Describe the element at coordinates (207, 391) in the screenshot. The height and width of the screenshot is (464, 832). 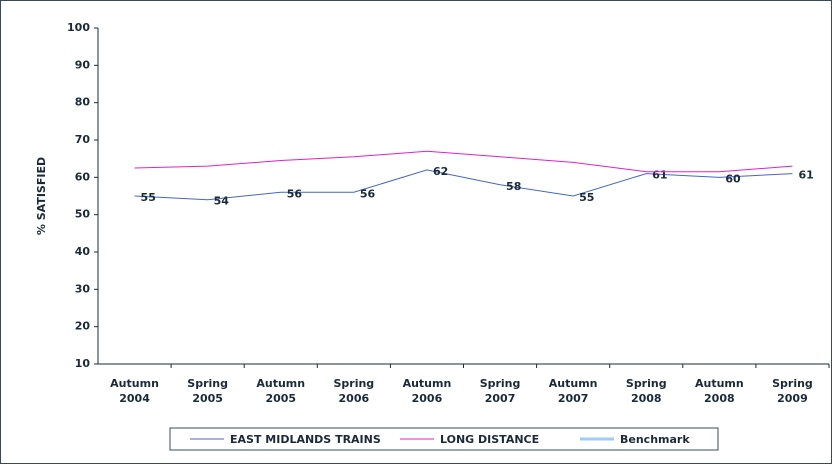
I see `x-tick-label: Spring 2005` at that location.